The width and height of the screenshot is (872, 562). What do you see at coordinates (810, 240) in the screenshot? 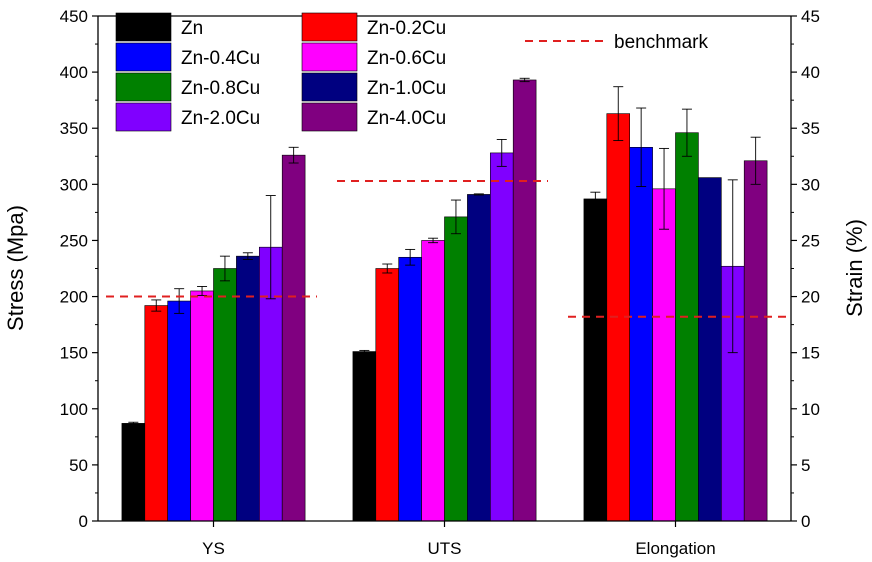
I see `right-tick-label: 25` at bounding box center [810, 240].